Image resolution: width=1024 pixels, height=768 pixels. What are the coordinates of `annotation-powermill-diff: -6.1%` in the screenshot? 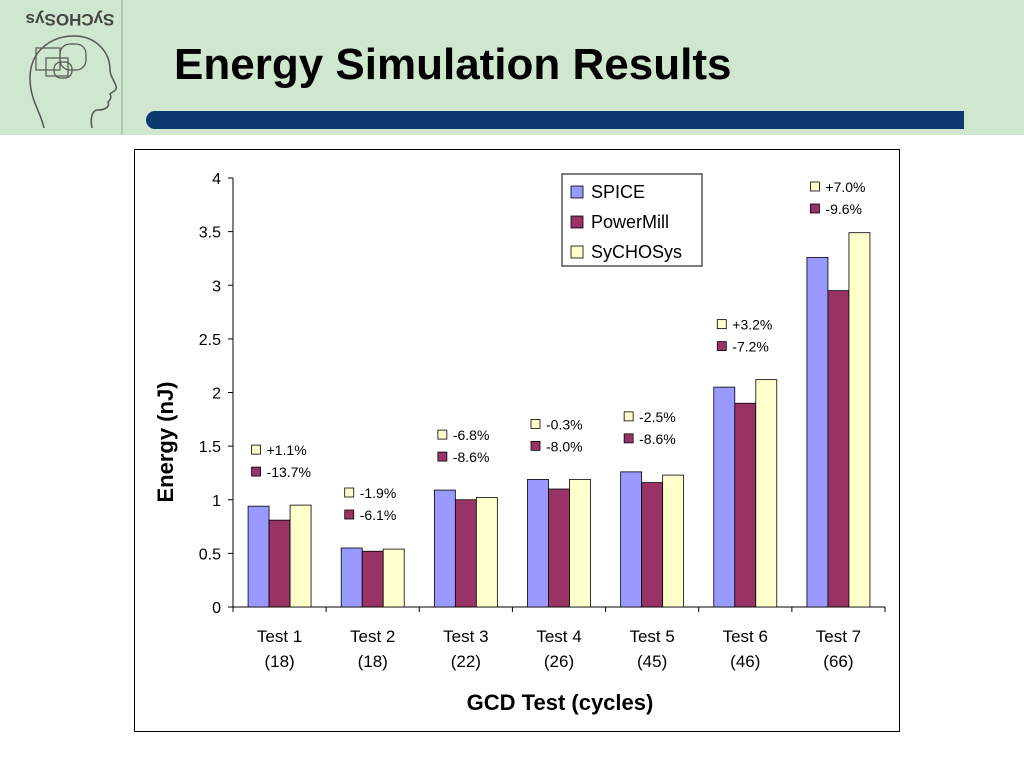 It's located at (378, 515).